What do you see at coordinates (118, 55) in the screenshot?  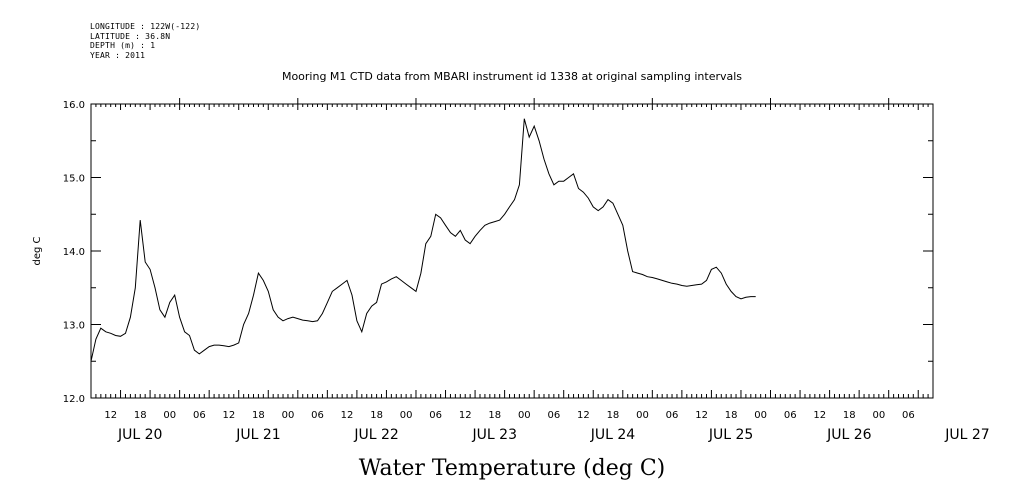 I see `year-label: YEAR : 2011` at bounding box center [118, 55].